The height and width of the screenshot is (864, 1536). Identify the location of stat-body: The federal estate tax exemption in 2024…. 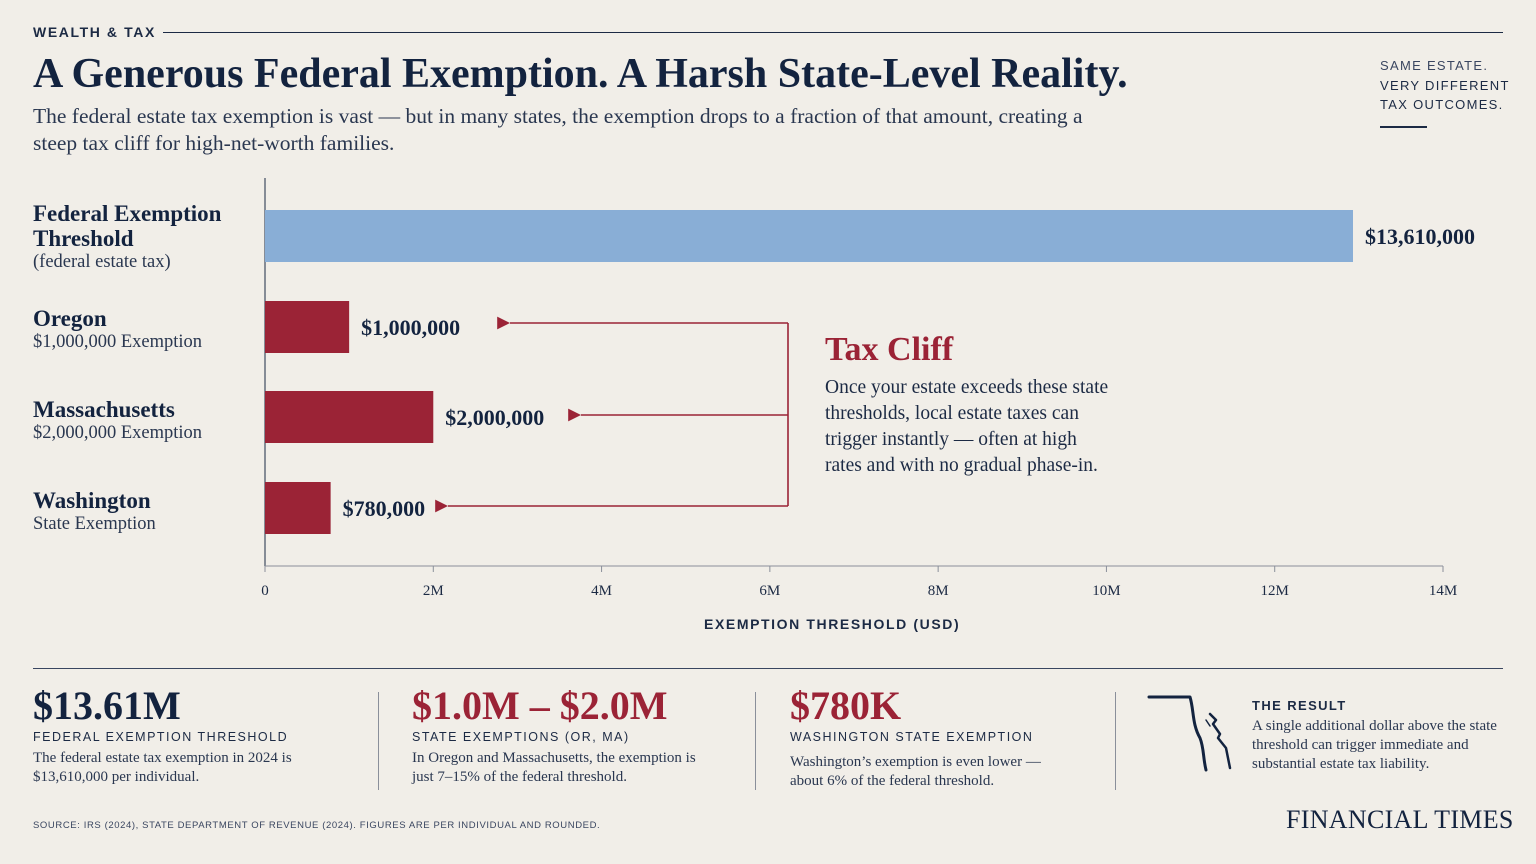
(162, 767).